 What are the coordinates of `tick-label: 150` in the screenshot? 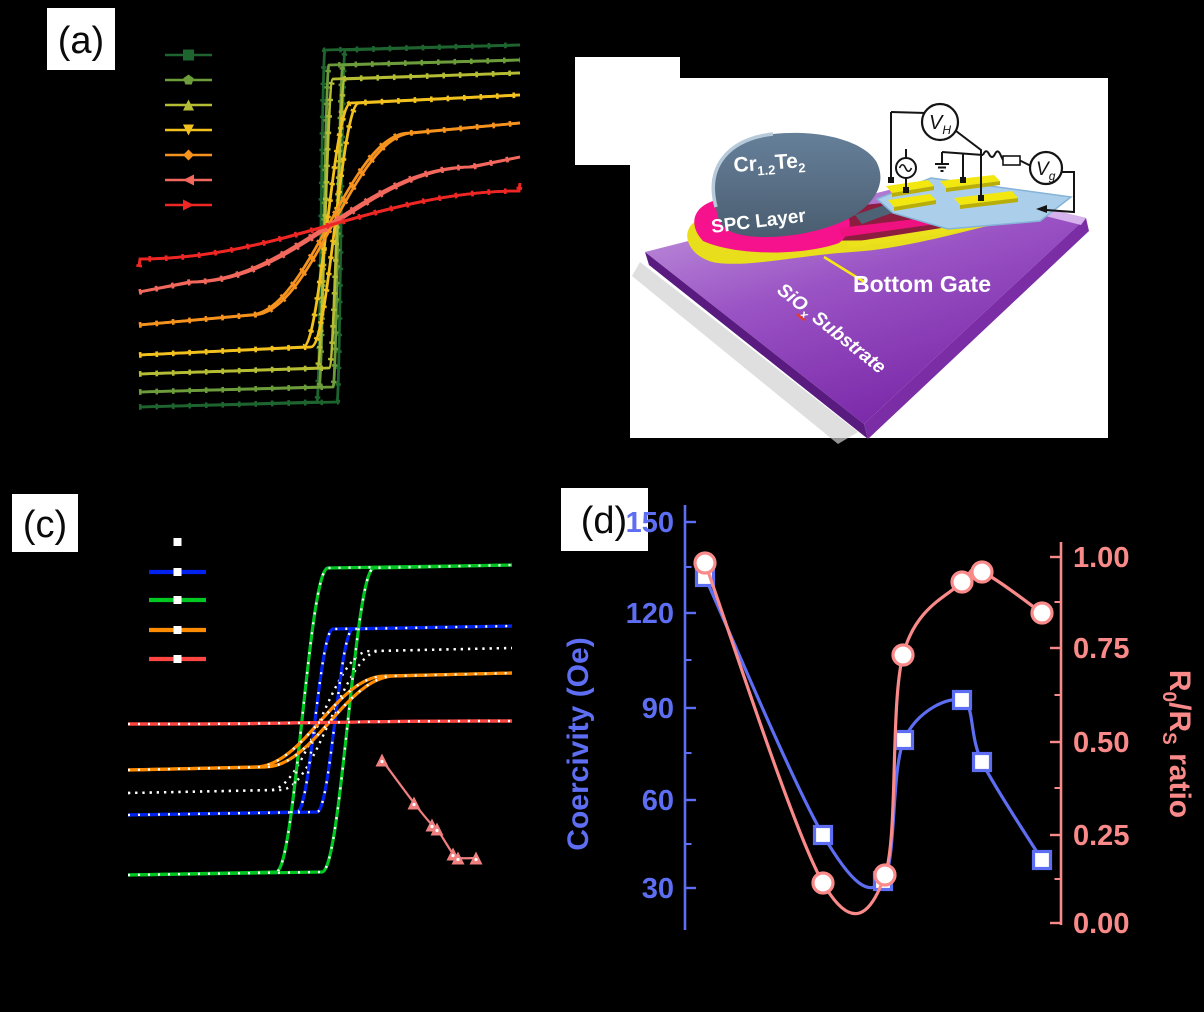 It's located at (650, 523).